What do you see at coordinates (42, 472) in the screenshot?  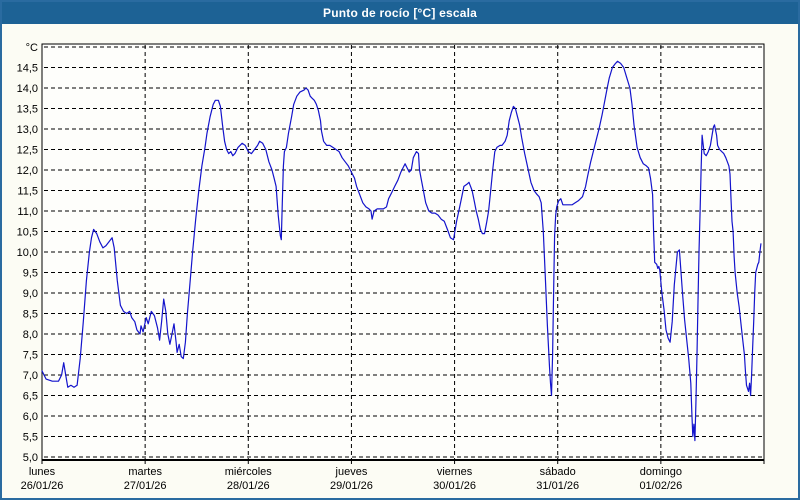 I see `x-day-label: lunes` at bounding box center [42, 472].